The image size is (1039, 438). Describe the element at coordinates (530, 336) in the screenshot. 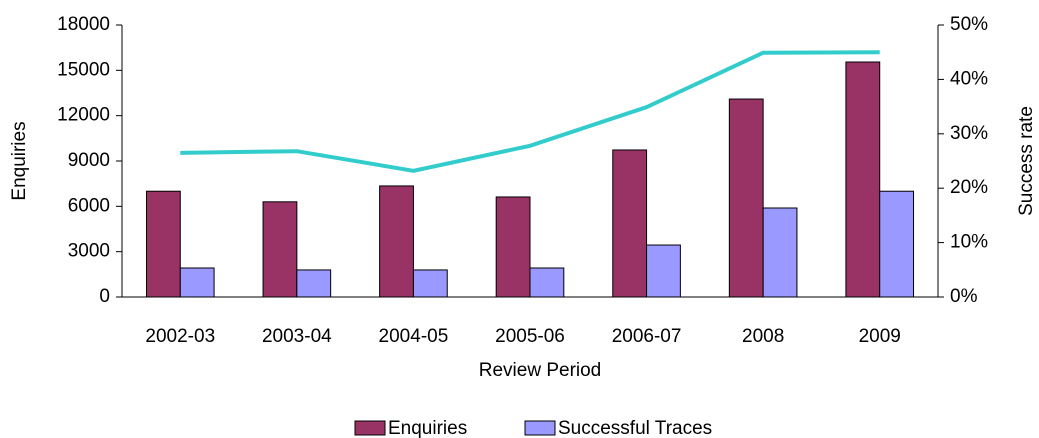

I see `x-tick-label: 2005-06` at that location.